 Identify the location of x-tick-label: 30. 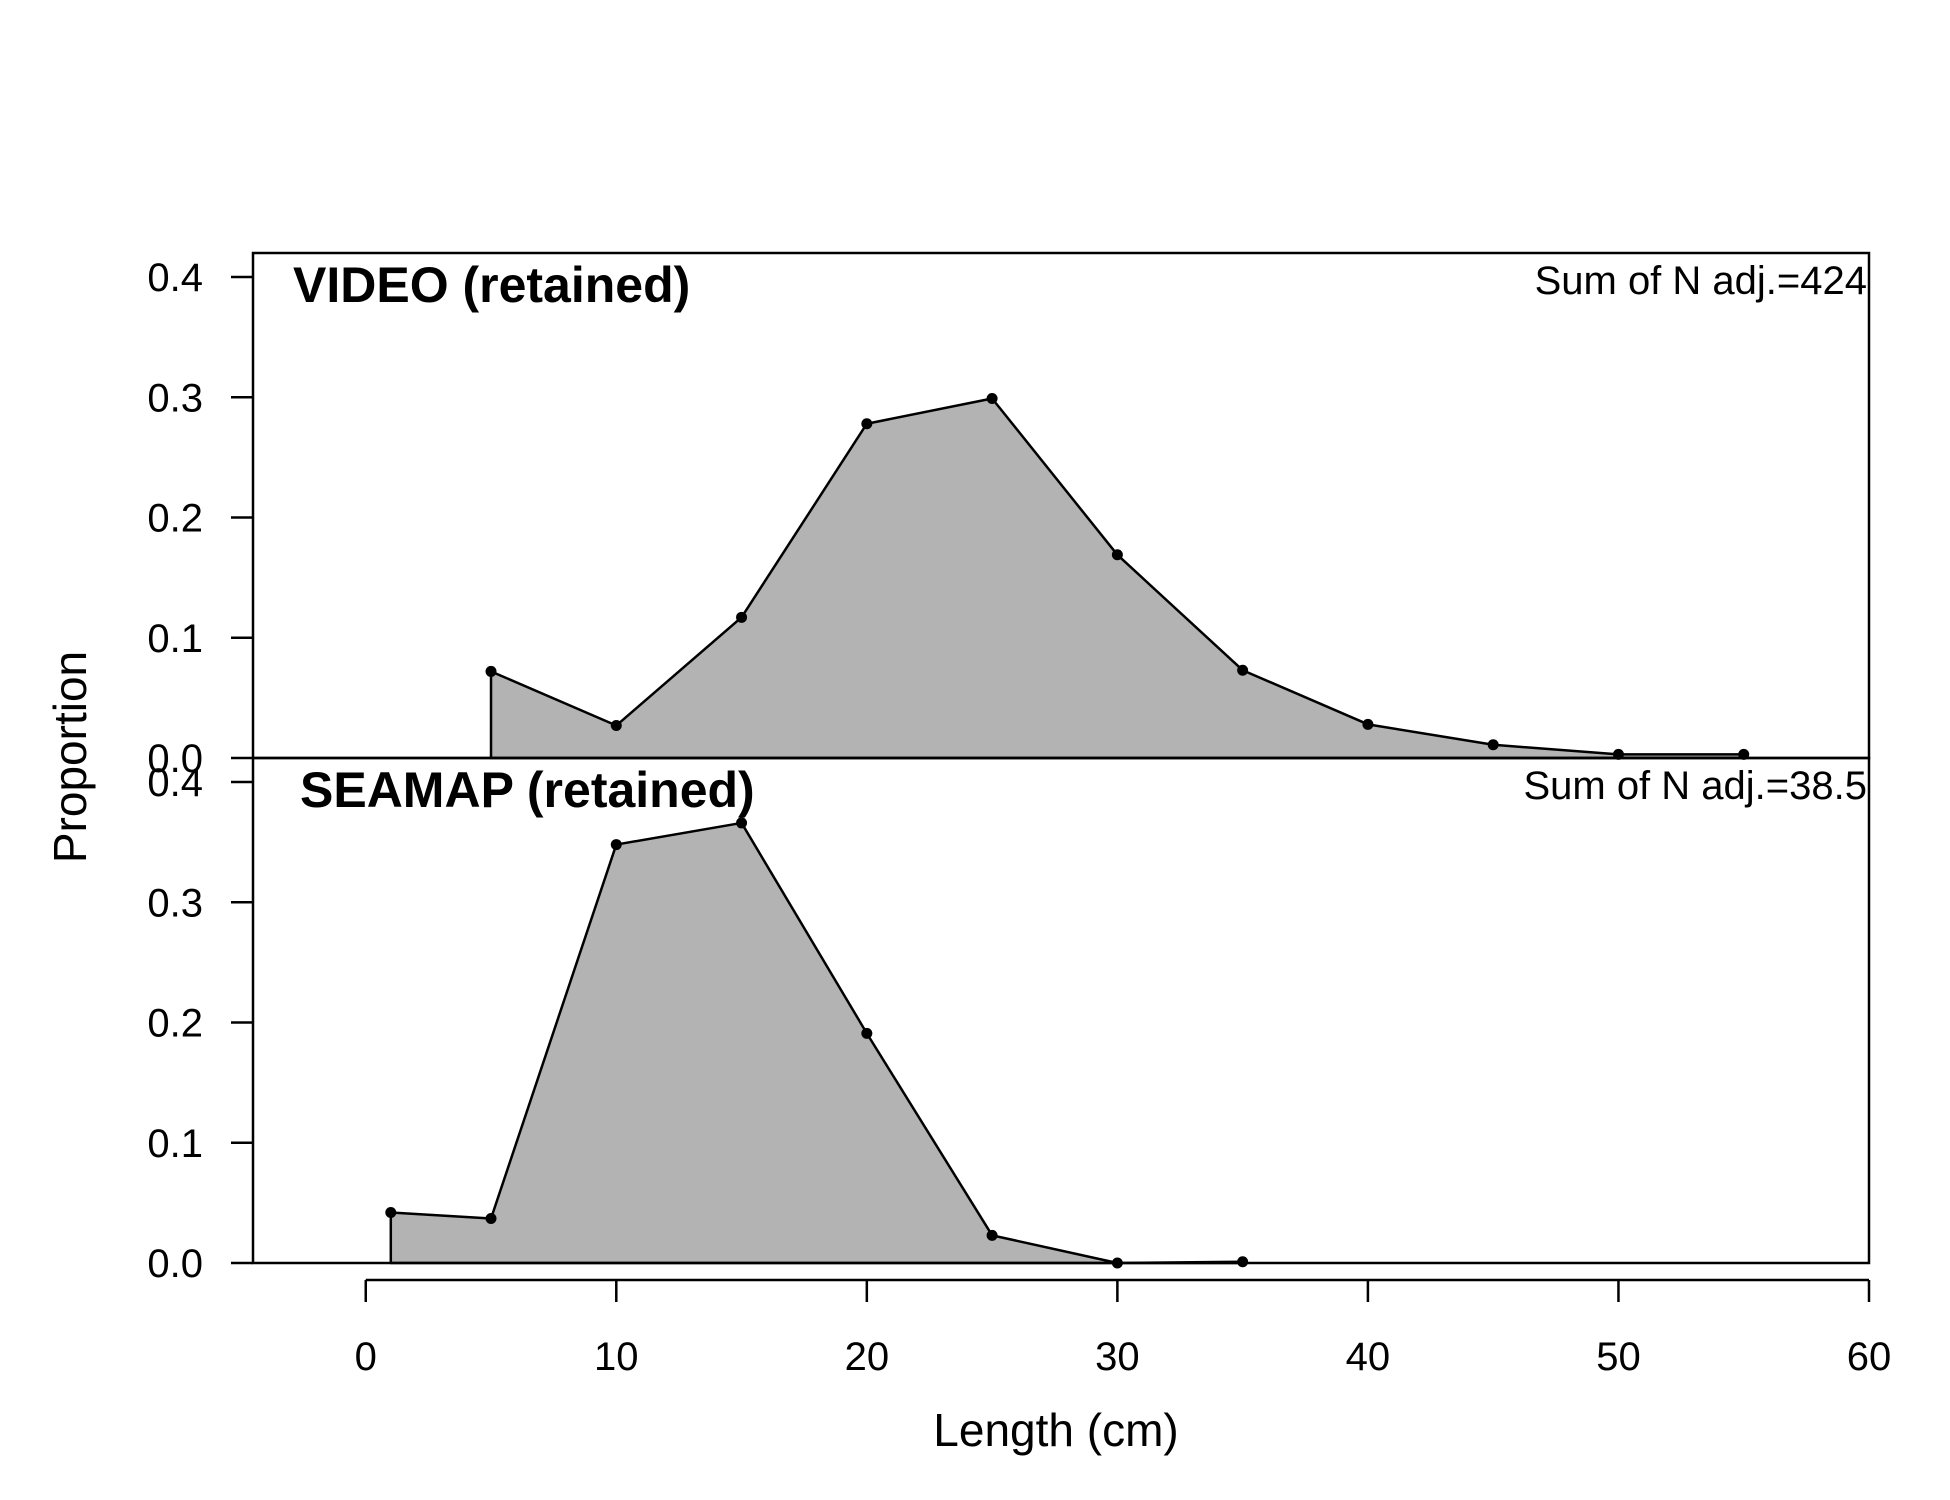
(1117, 1357).